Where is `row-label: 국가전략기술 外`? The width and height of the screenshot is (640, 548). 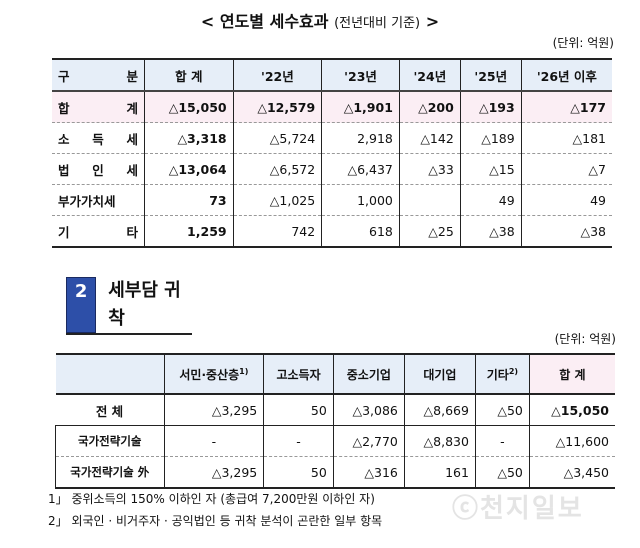
row-label: 국가전략기술 外 is located at coordinates (109, 472).